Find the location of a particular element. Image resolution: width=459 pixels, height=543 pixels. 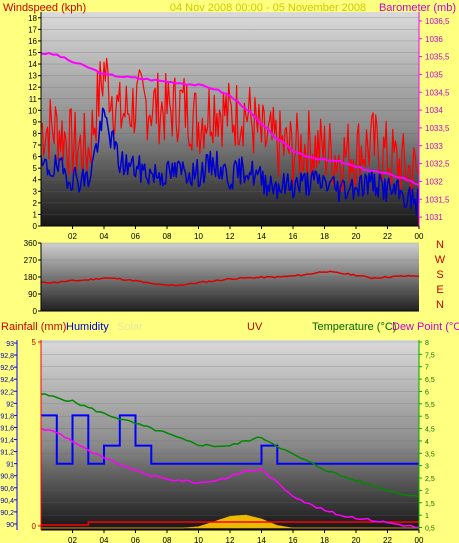

direction-tick-label: 270 is located at coordinates (31, 260).